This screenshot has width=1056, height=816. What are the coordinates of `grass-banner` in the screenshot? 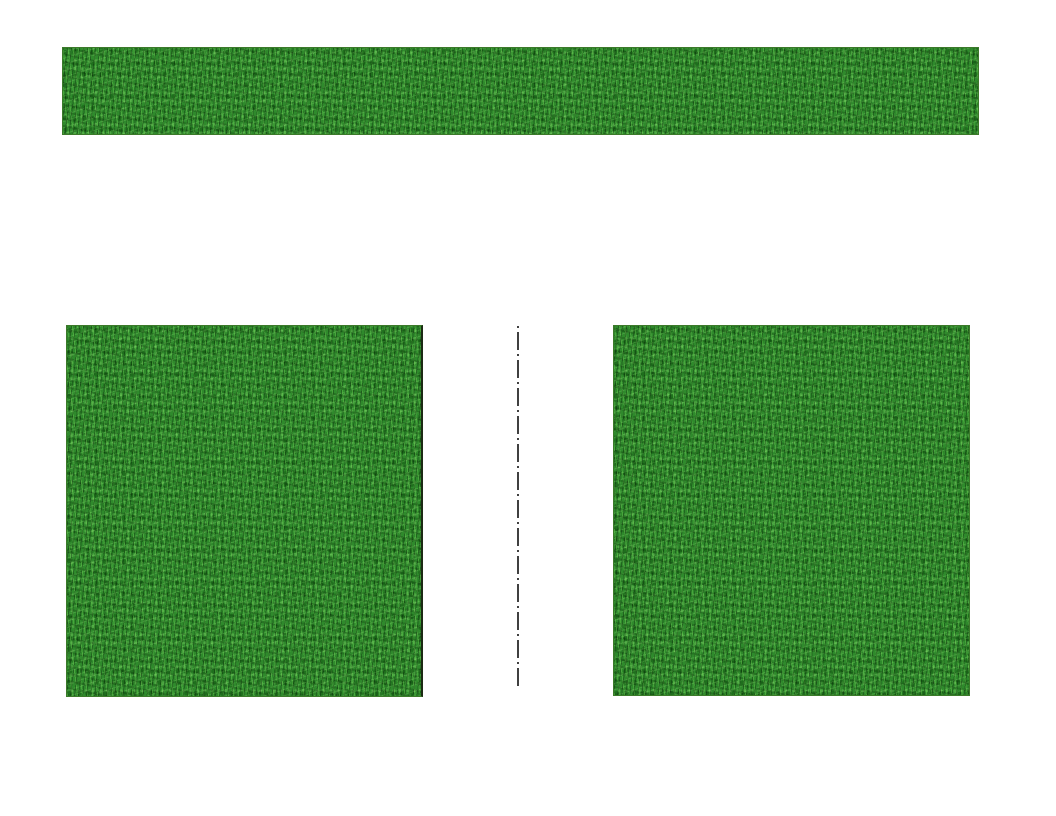 It's located at (520, 91).